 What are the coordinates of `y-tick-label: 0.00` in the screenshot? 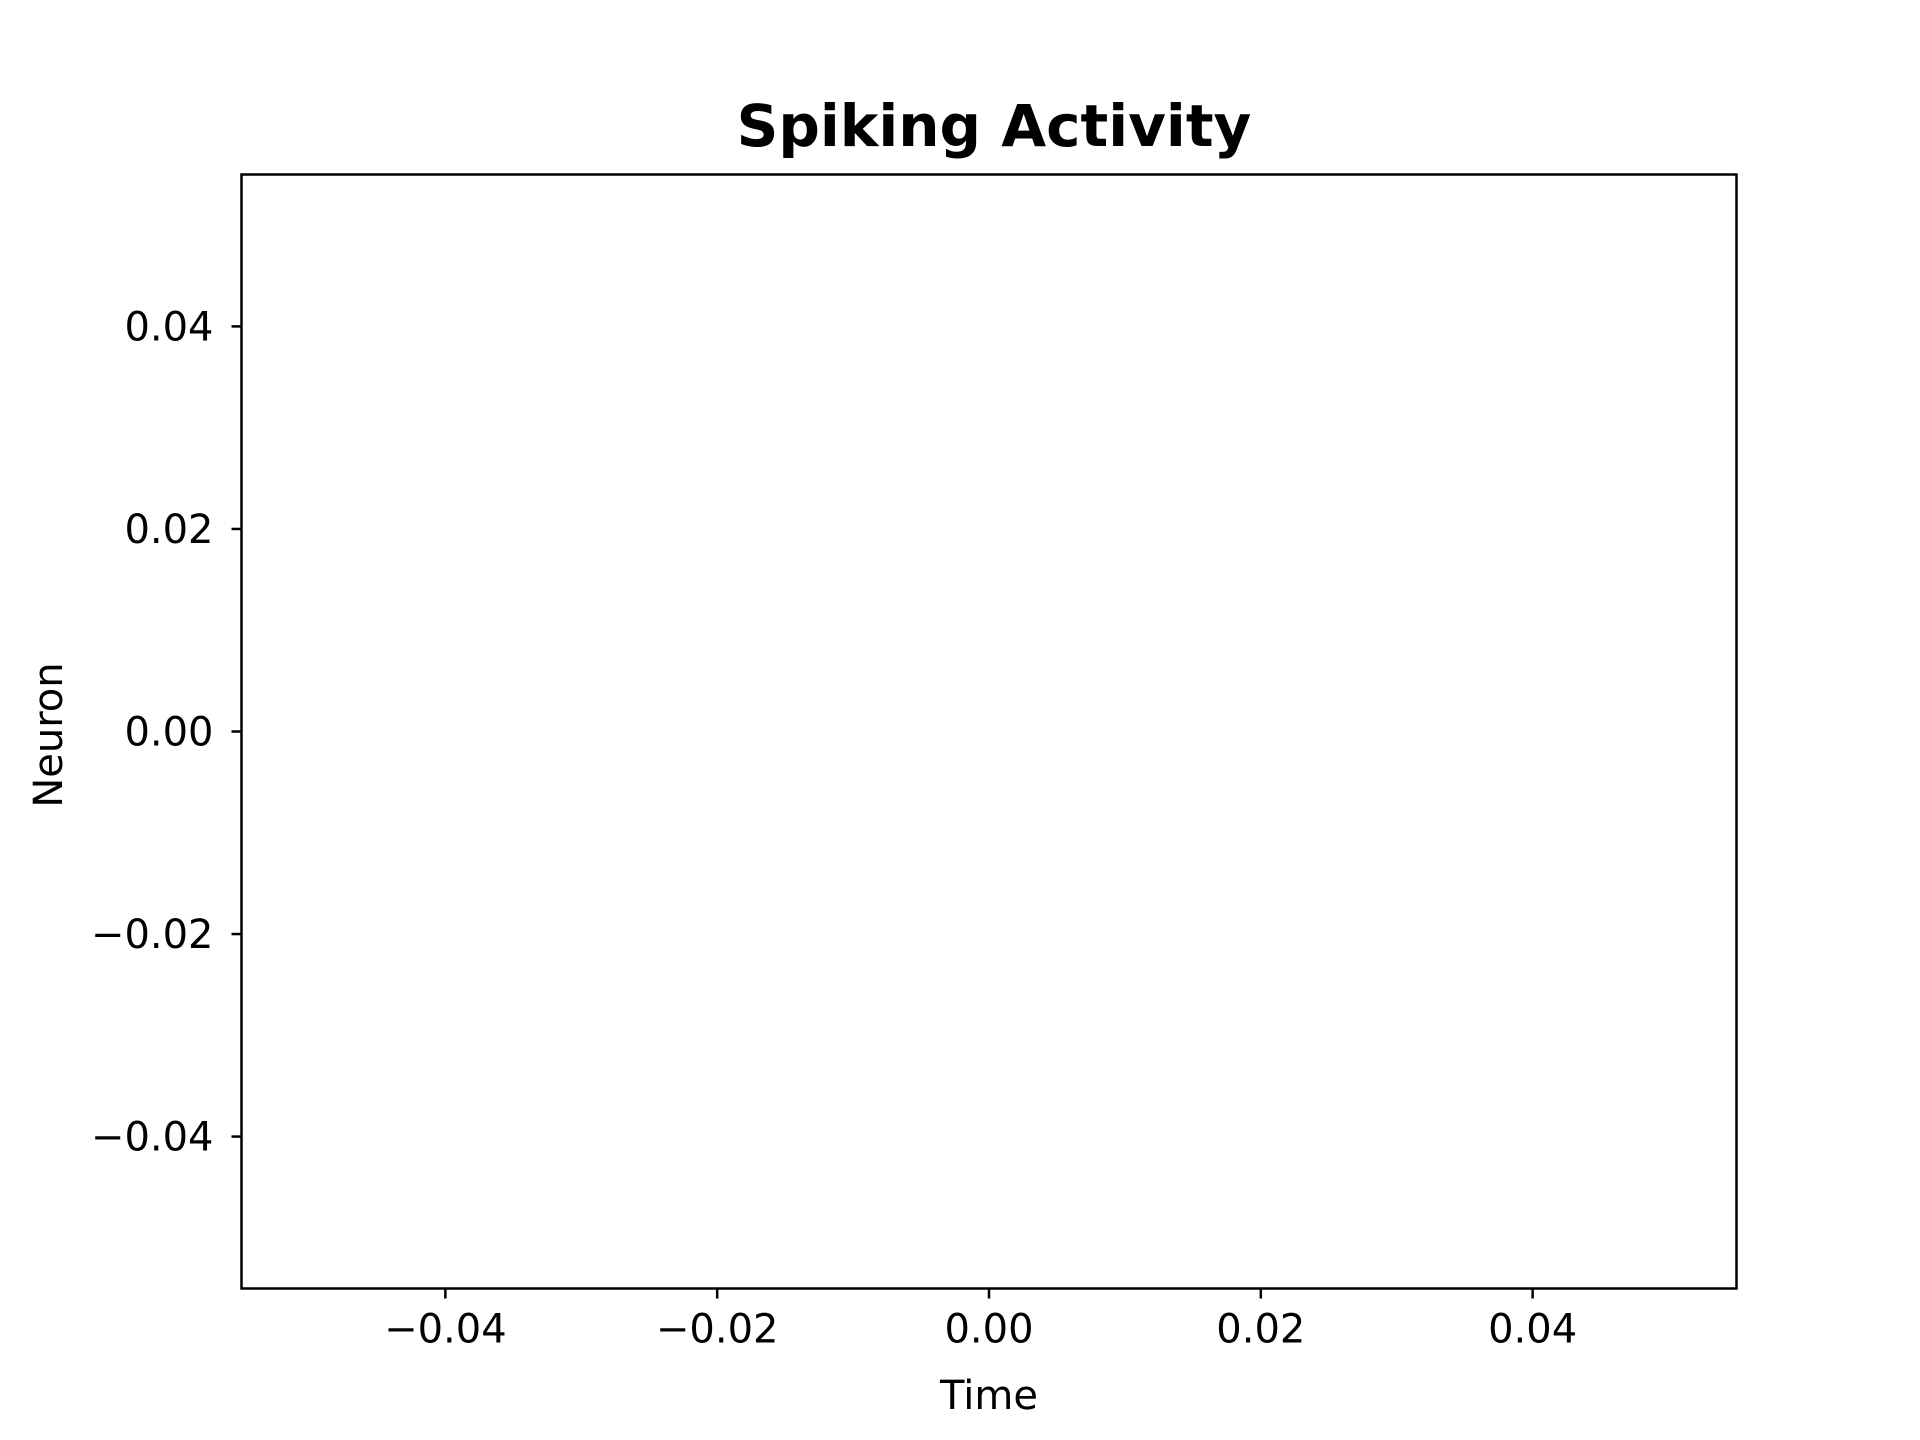 It's located at (168, 733).